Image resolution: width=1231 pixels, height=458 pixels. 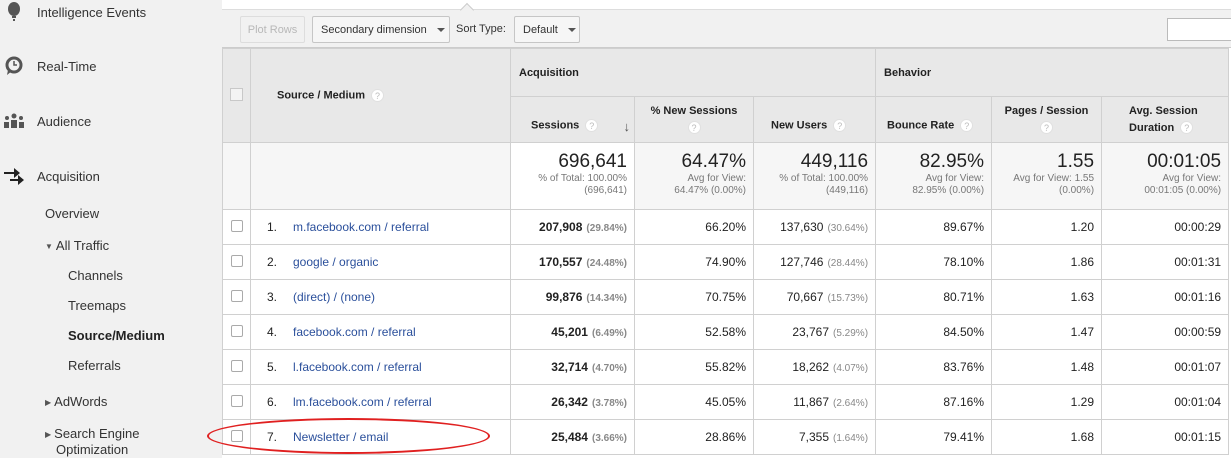 What do you see at coordinates (361, 227) in the screenshot?
I see `source-medium-link: m.facebook.com / referral` at bounding box center [361, 227].